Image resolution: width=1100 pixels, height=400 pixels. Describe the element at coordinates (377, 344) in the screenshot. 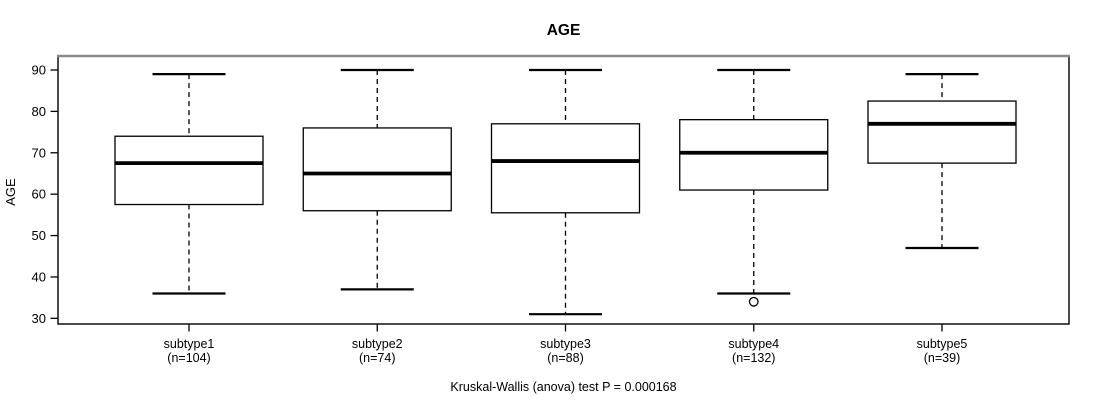

I see `x-category-label: subtype2` at that location.